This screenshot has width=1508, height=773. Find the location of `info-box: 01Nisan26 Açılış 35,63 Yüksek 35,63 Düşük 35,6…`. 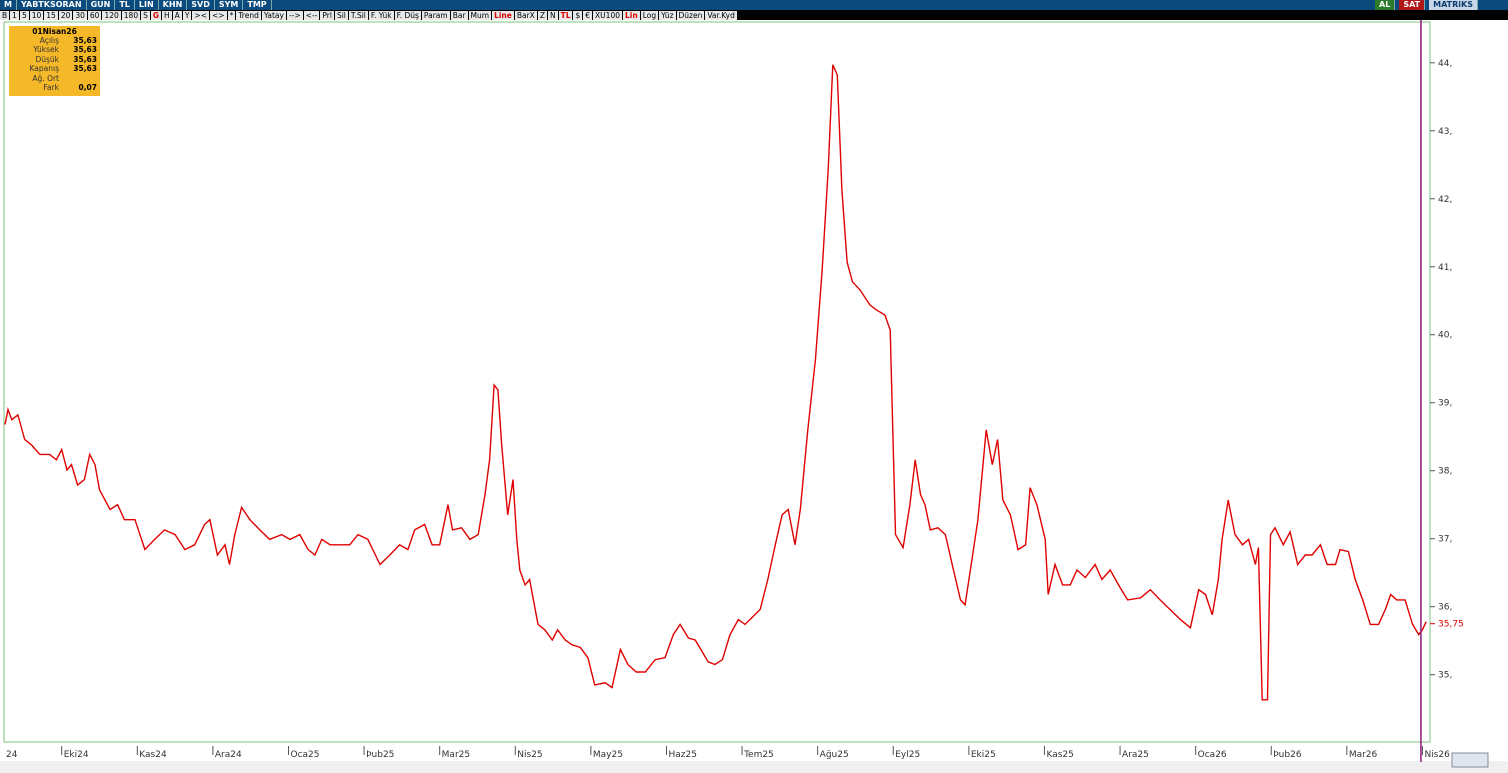

info-box: 01Nisan26 Açılış 35,63 Yüksek 35,63 Düşük 35,6… is located at coordinates (54, 61).